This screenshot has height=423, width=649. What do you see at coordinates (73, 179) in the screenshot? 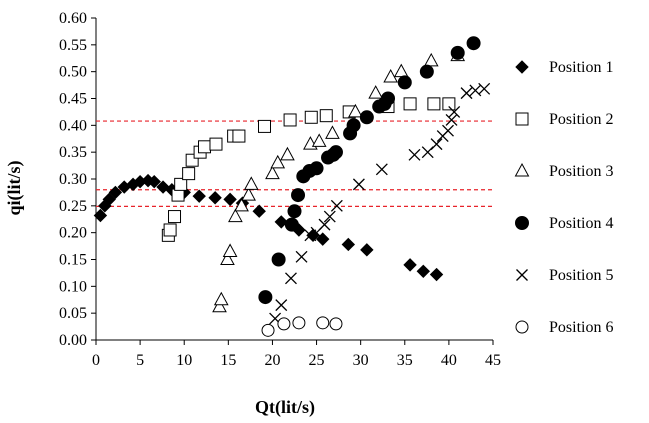
I see `y-tick-label: 0.30` at bounding box center [73, 179].